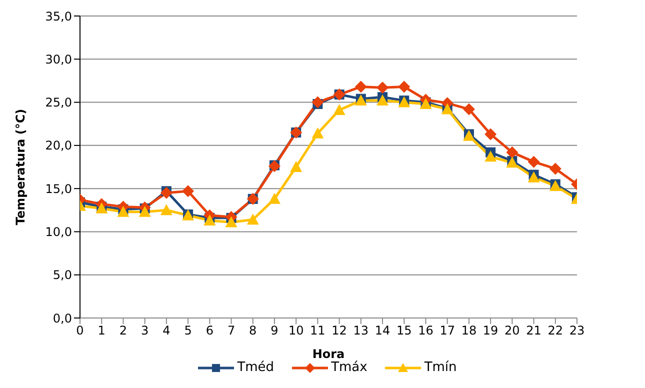  I want to click on x-tick-label: 21, so click(534, 331).